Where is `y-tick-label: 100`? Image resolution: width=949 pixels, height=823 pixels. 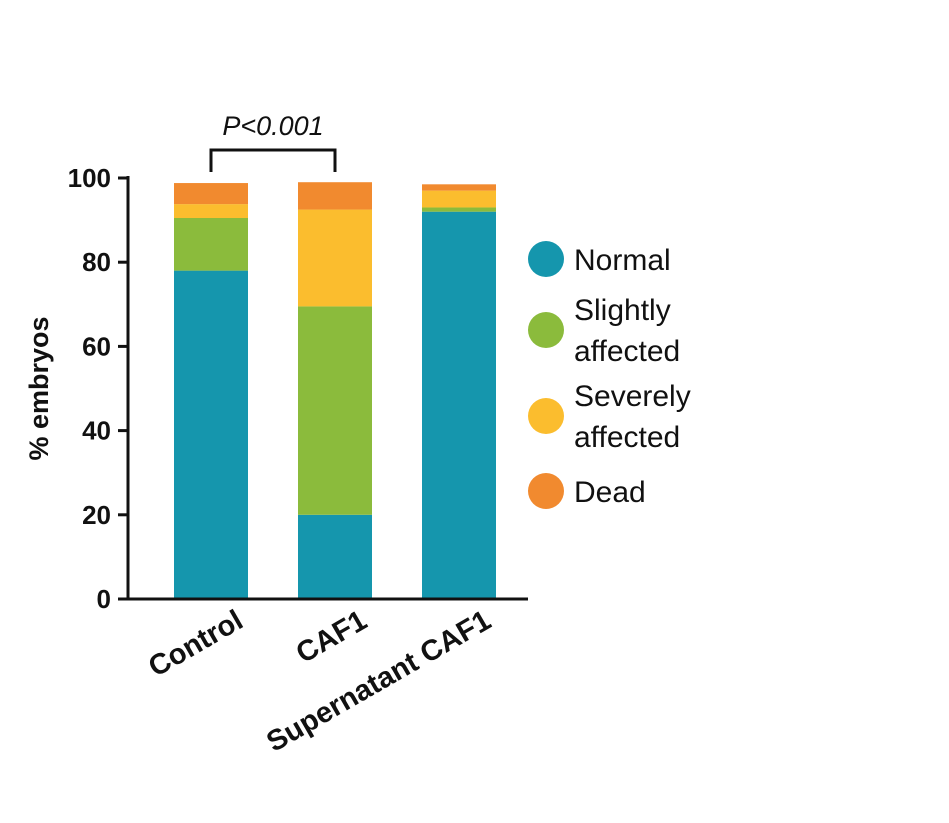 y-tick-label: 100 is located at coordinates (89, 178).